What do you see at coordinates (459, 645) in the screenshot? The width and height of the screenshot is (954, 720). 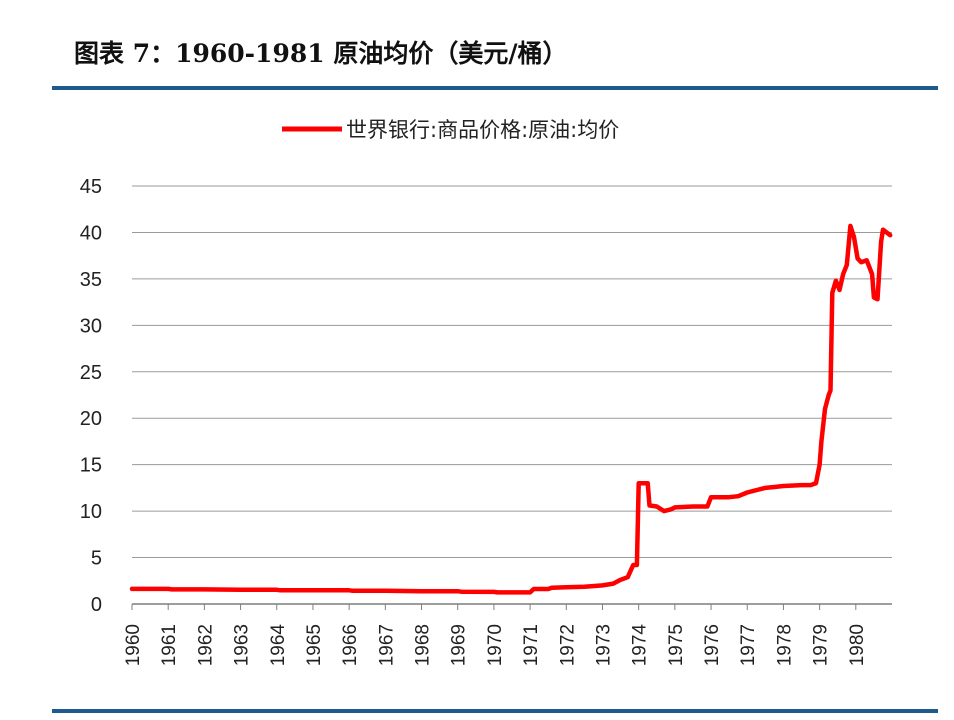 I see `x-tick-label: 1969` at bounding box center [459, 645].